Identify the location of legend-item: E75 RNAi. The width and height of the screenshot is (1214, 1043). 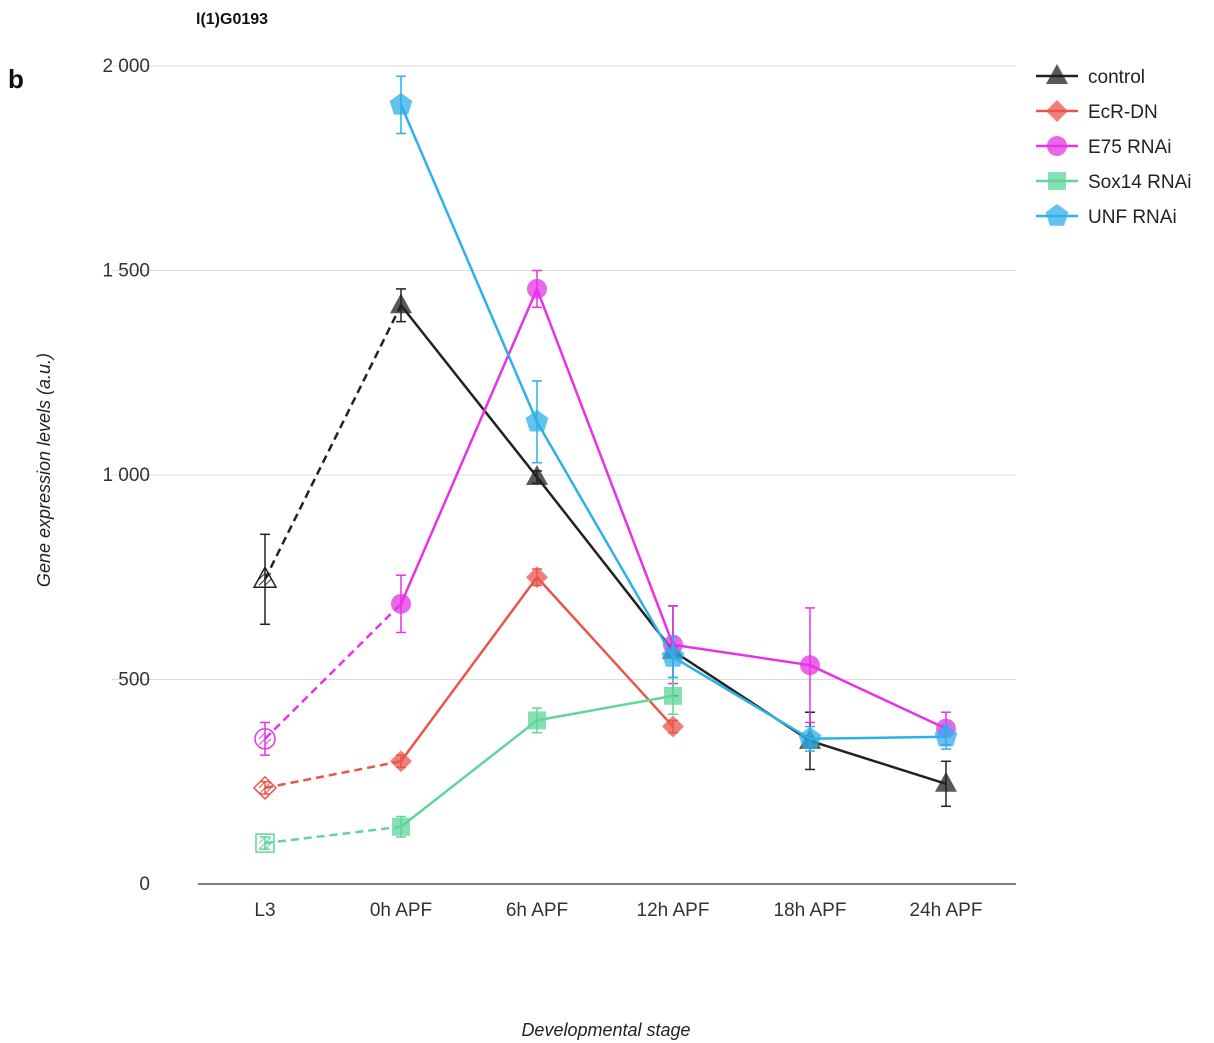
(1103, 147).